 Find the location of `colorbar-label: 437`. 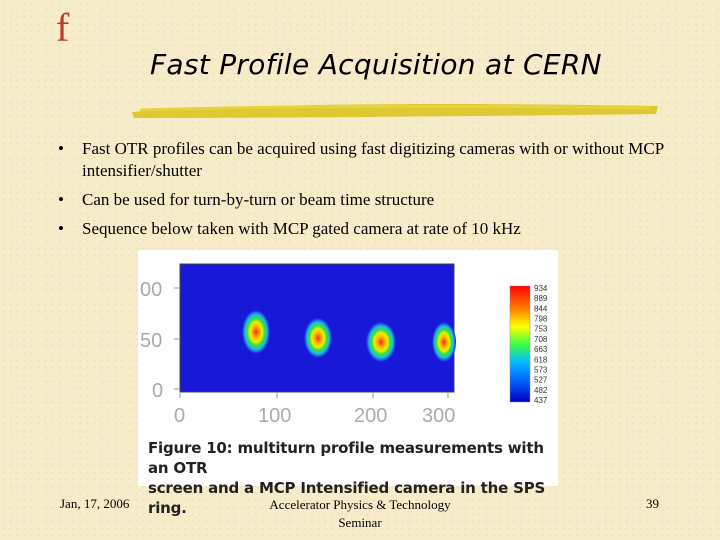

colorbar-label: 437 is located at coordinates (541, 400).